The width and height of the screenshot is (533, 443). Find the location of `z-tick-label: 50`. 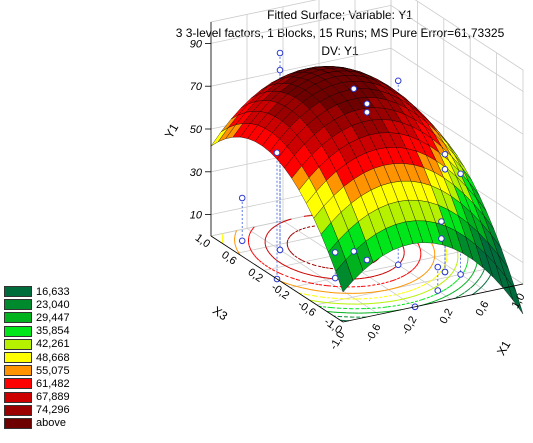

z-tick-label: 50 is located at coordinates (196, 130).